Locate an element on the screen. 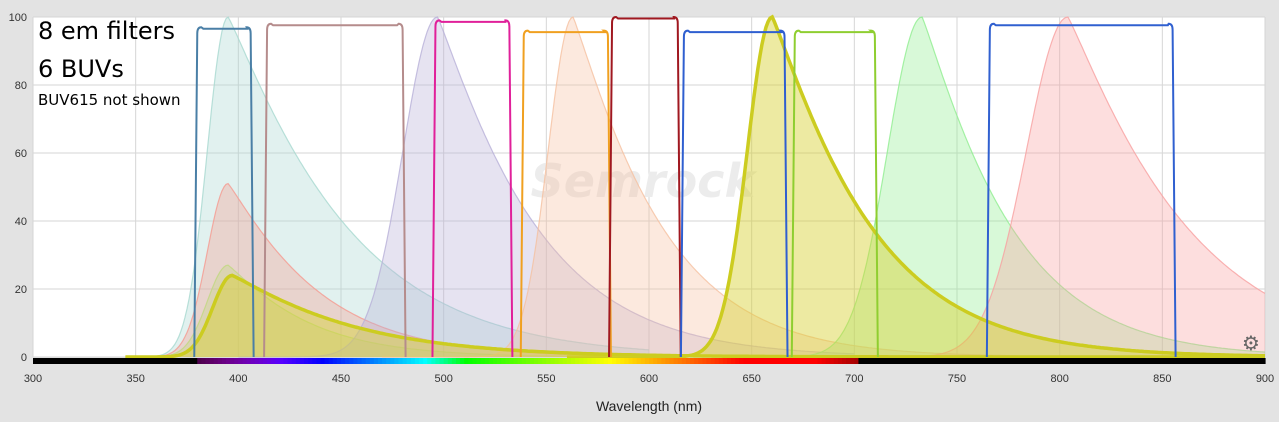 The image size is (1279, 422). y-tick-label: 0 is located at coordinates (24, 358).